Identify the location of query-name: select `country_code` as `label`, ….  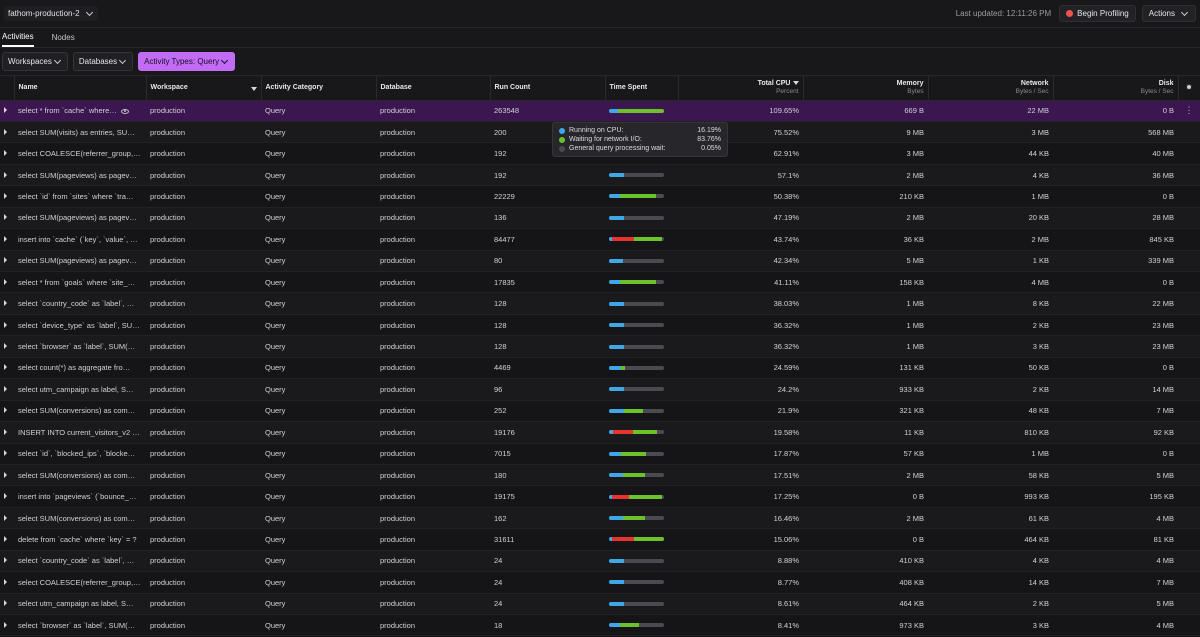
(80, 303).